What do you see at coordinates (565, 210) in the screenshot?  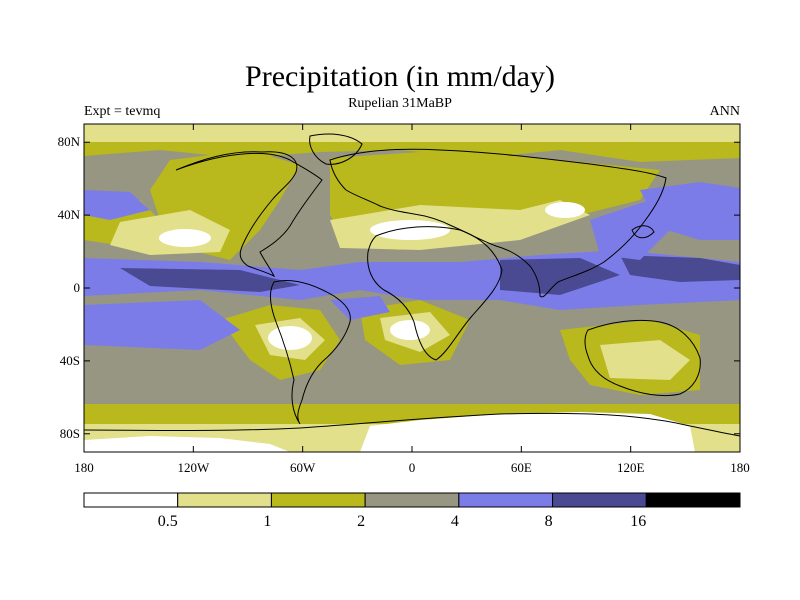 I see `arabia-white` at bounding box center [565, 210].